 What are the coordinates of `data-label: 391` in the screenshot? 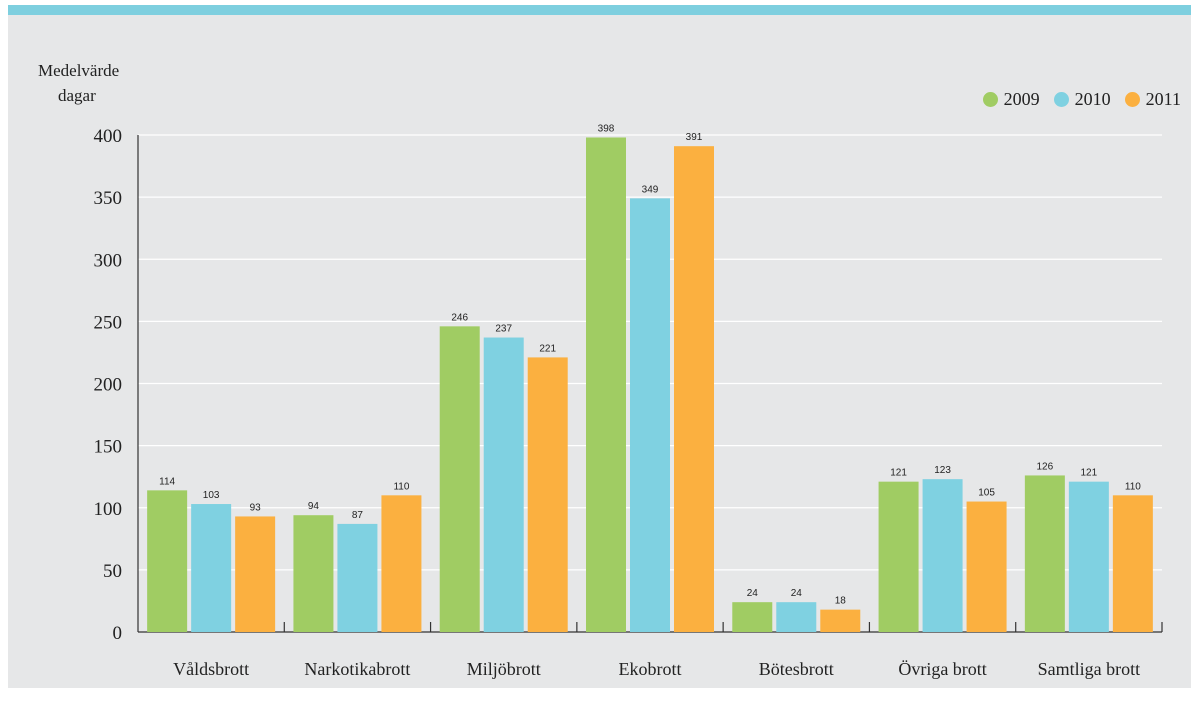 It's located at (694, 137).